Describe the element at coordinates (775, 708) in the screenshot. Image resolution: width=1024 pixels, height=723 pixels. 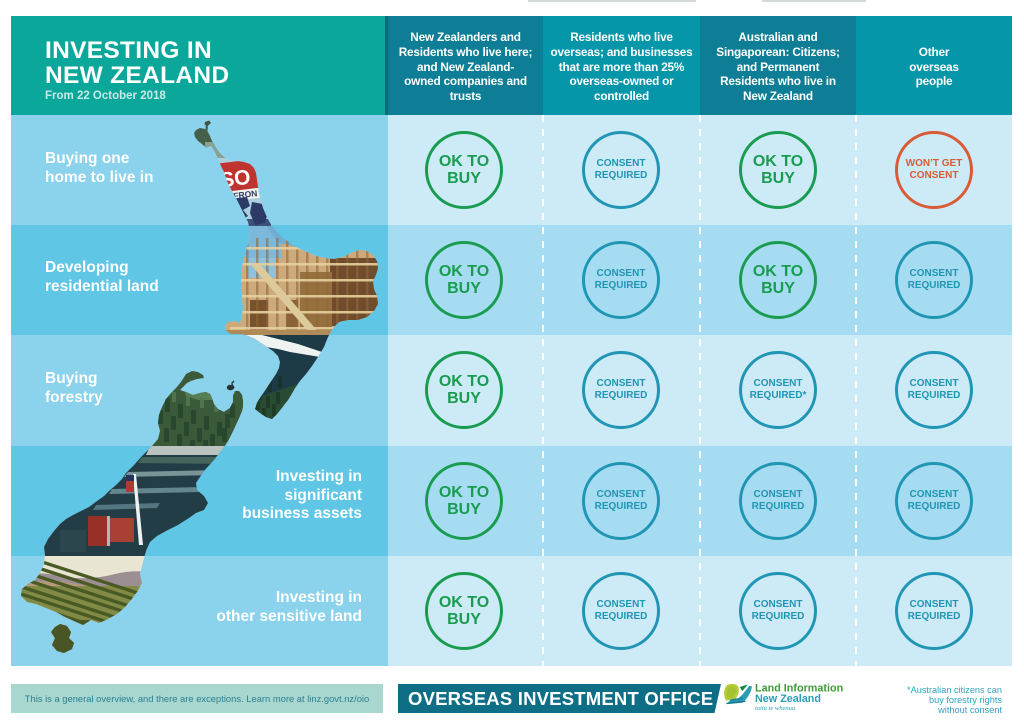
I see `svg-text: toitū te whenua` at that location.